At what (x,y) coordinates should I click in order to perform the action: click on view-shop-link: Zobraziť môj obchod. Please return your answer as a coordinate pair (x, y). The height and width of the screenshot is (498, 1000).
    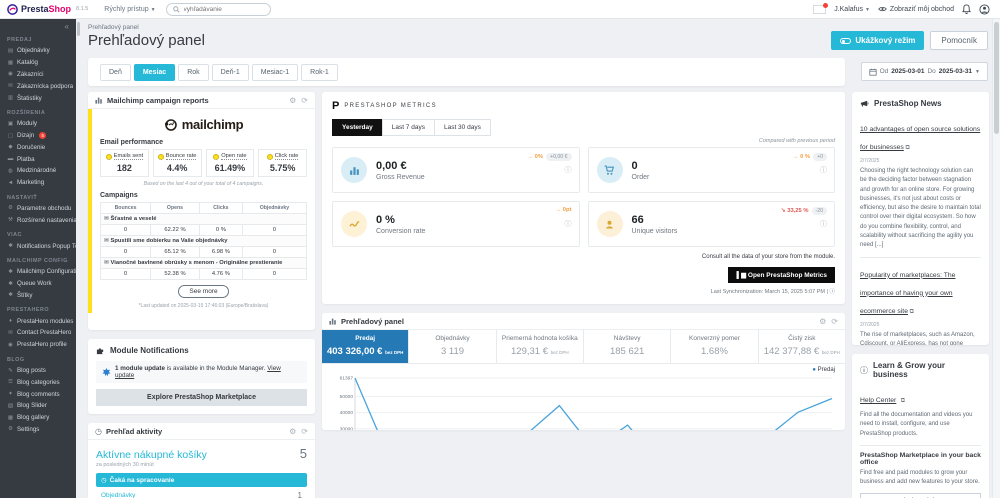
    Looking at the image, I should click on (916, 9).